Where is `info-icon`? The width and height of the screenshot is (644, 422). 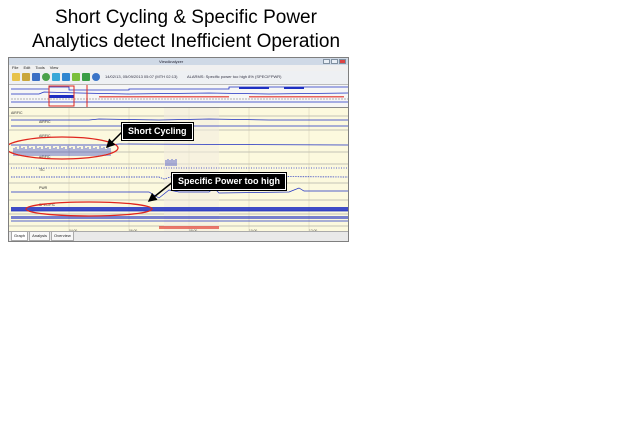
info-icon is located at coordinates (96, 77).